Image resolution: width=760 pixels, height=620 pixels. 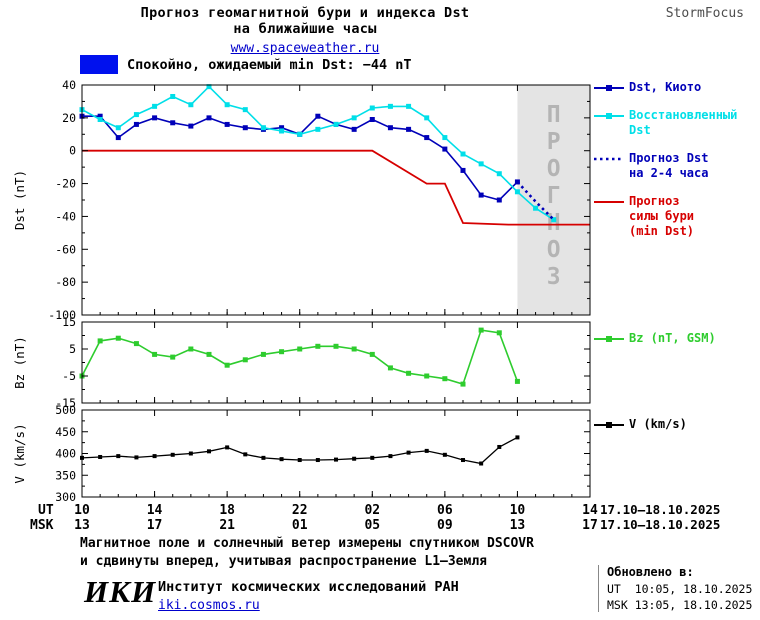 What do you see at coordinates (305, 48) in the screenshot?
I see `spaceweather-link: www.spaceweather.ru` at bounding box center [305, 48].